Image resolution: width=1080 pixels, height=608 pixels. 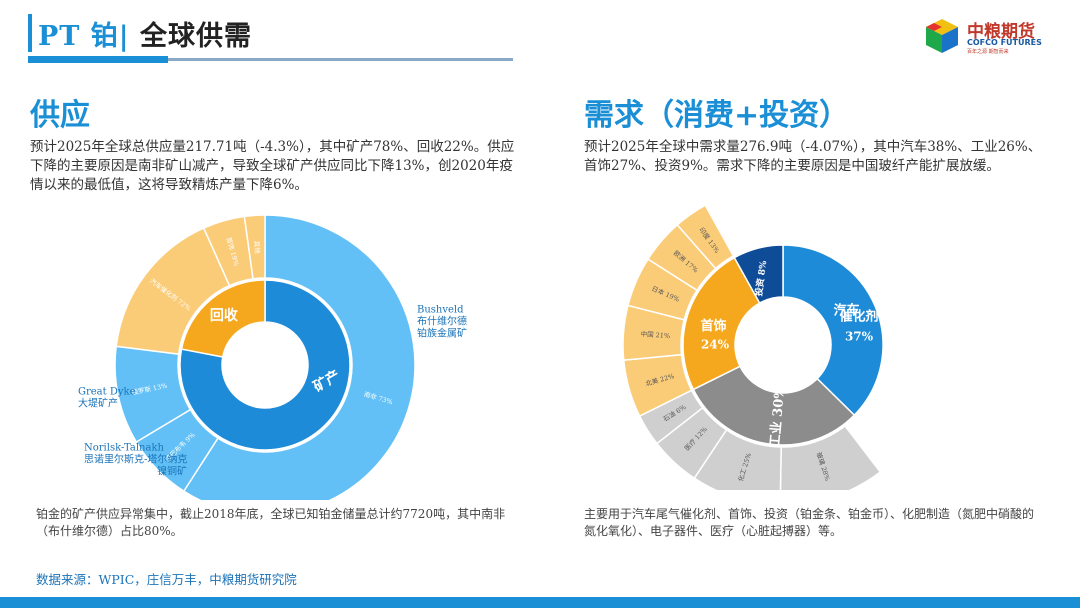 I want to click on demand-inner-label: 催化剂, so click(x=858, y=317).